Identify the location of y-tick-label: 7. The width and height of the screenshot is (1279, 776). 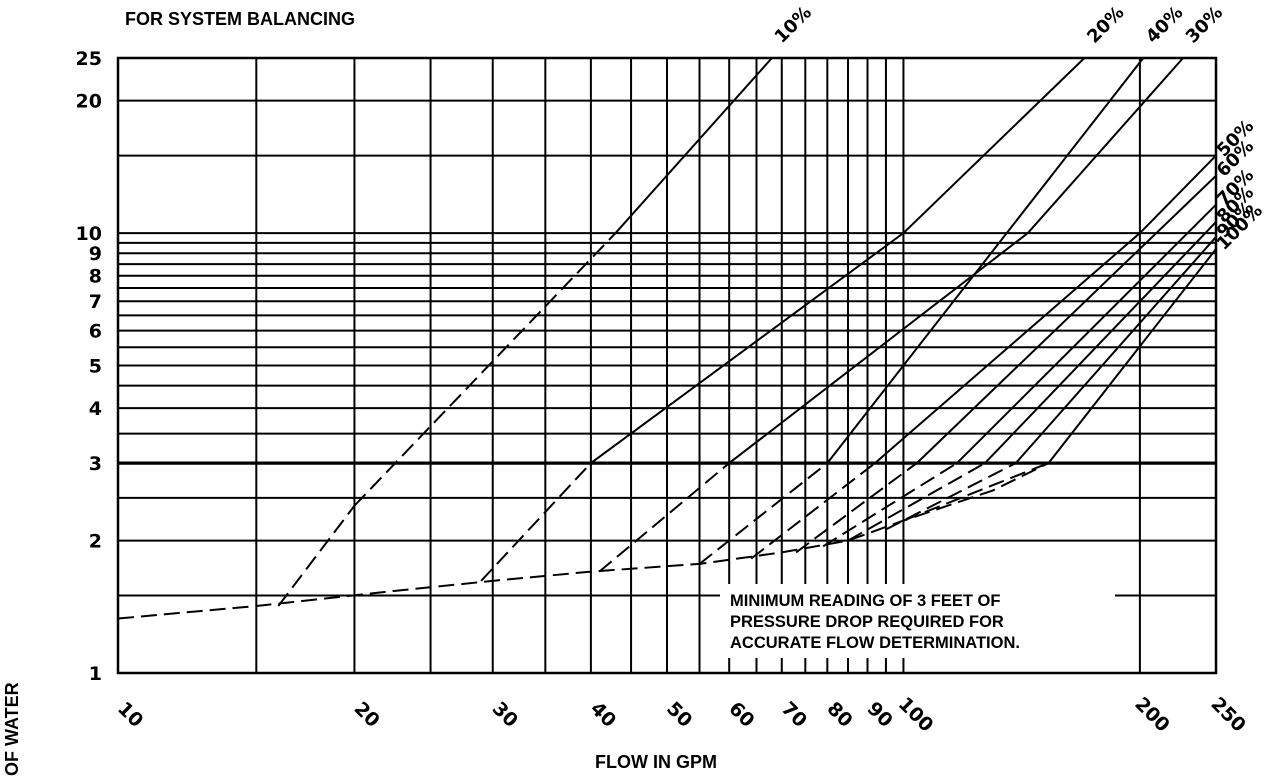
(95, 302).